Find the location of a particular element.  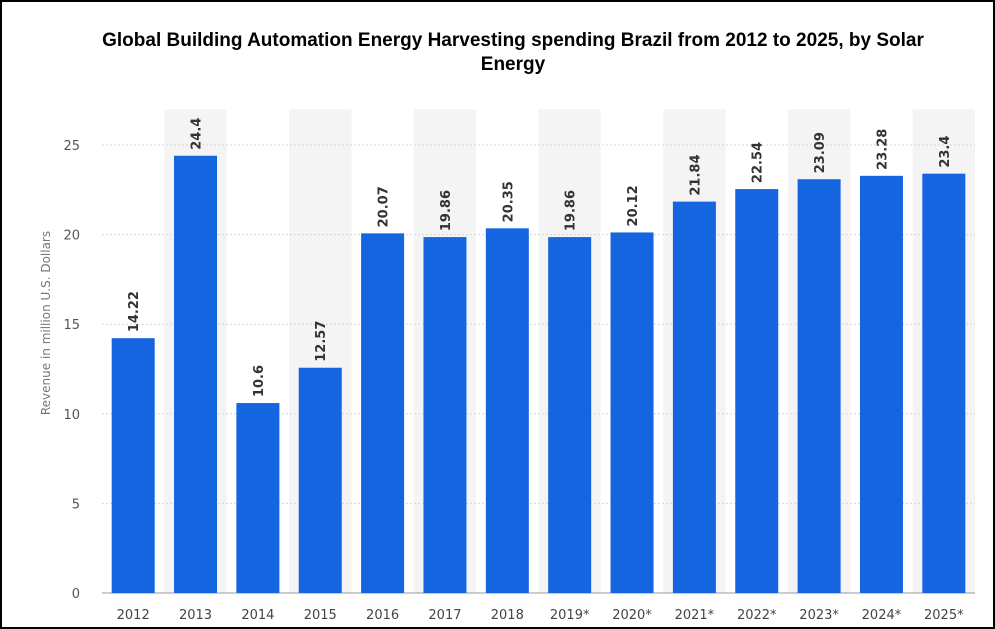

x-tick-label: 2018 is located at coordinates (507, 615).